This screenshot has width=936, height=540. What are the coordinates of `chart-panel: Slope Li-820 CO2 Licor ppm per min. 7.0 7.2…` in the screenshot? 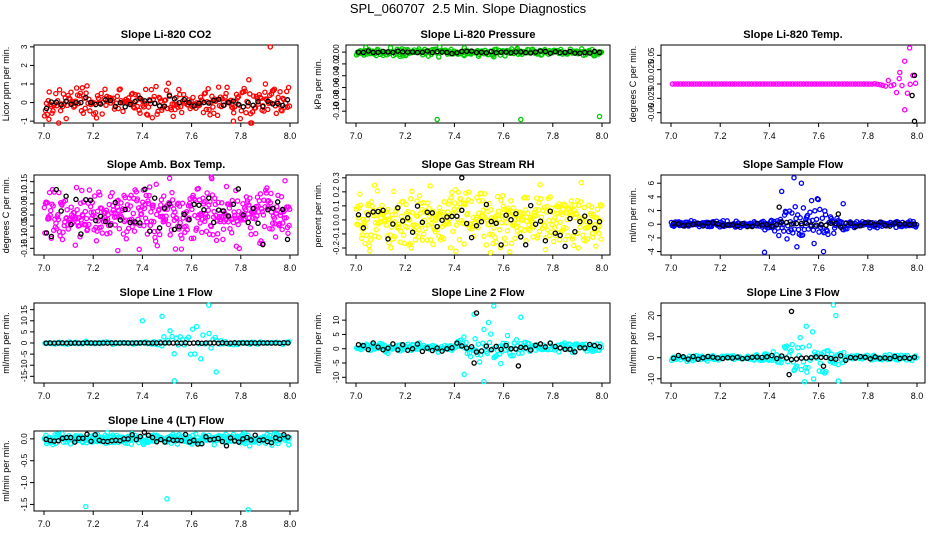 It's located at (150, 85).